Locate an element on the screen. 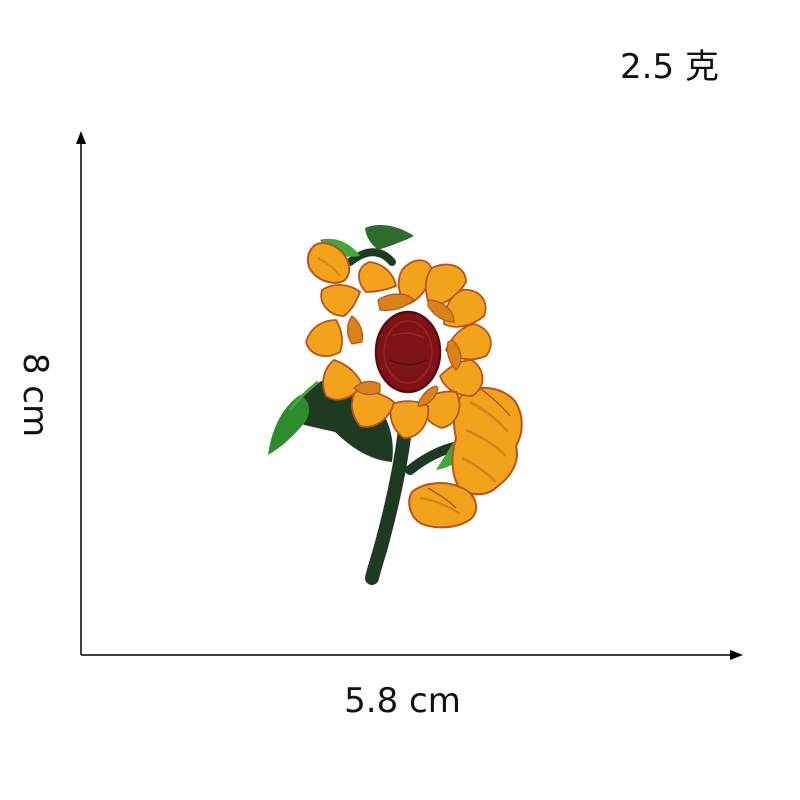 This screenshot has height=800, width=800. lower-bud is located at coordinates (443, 505).